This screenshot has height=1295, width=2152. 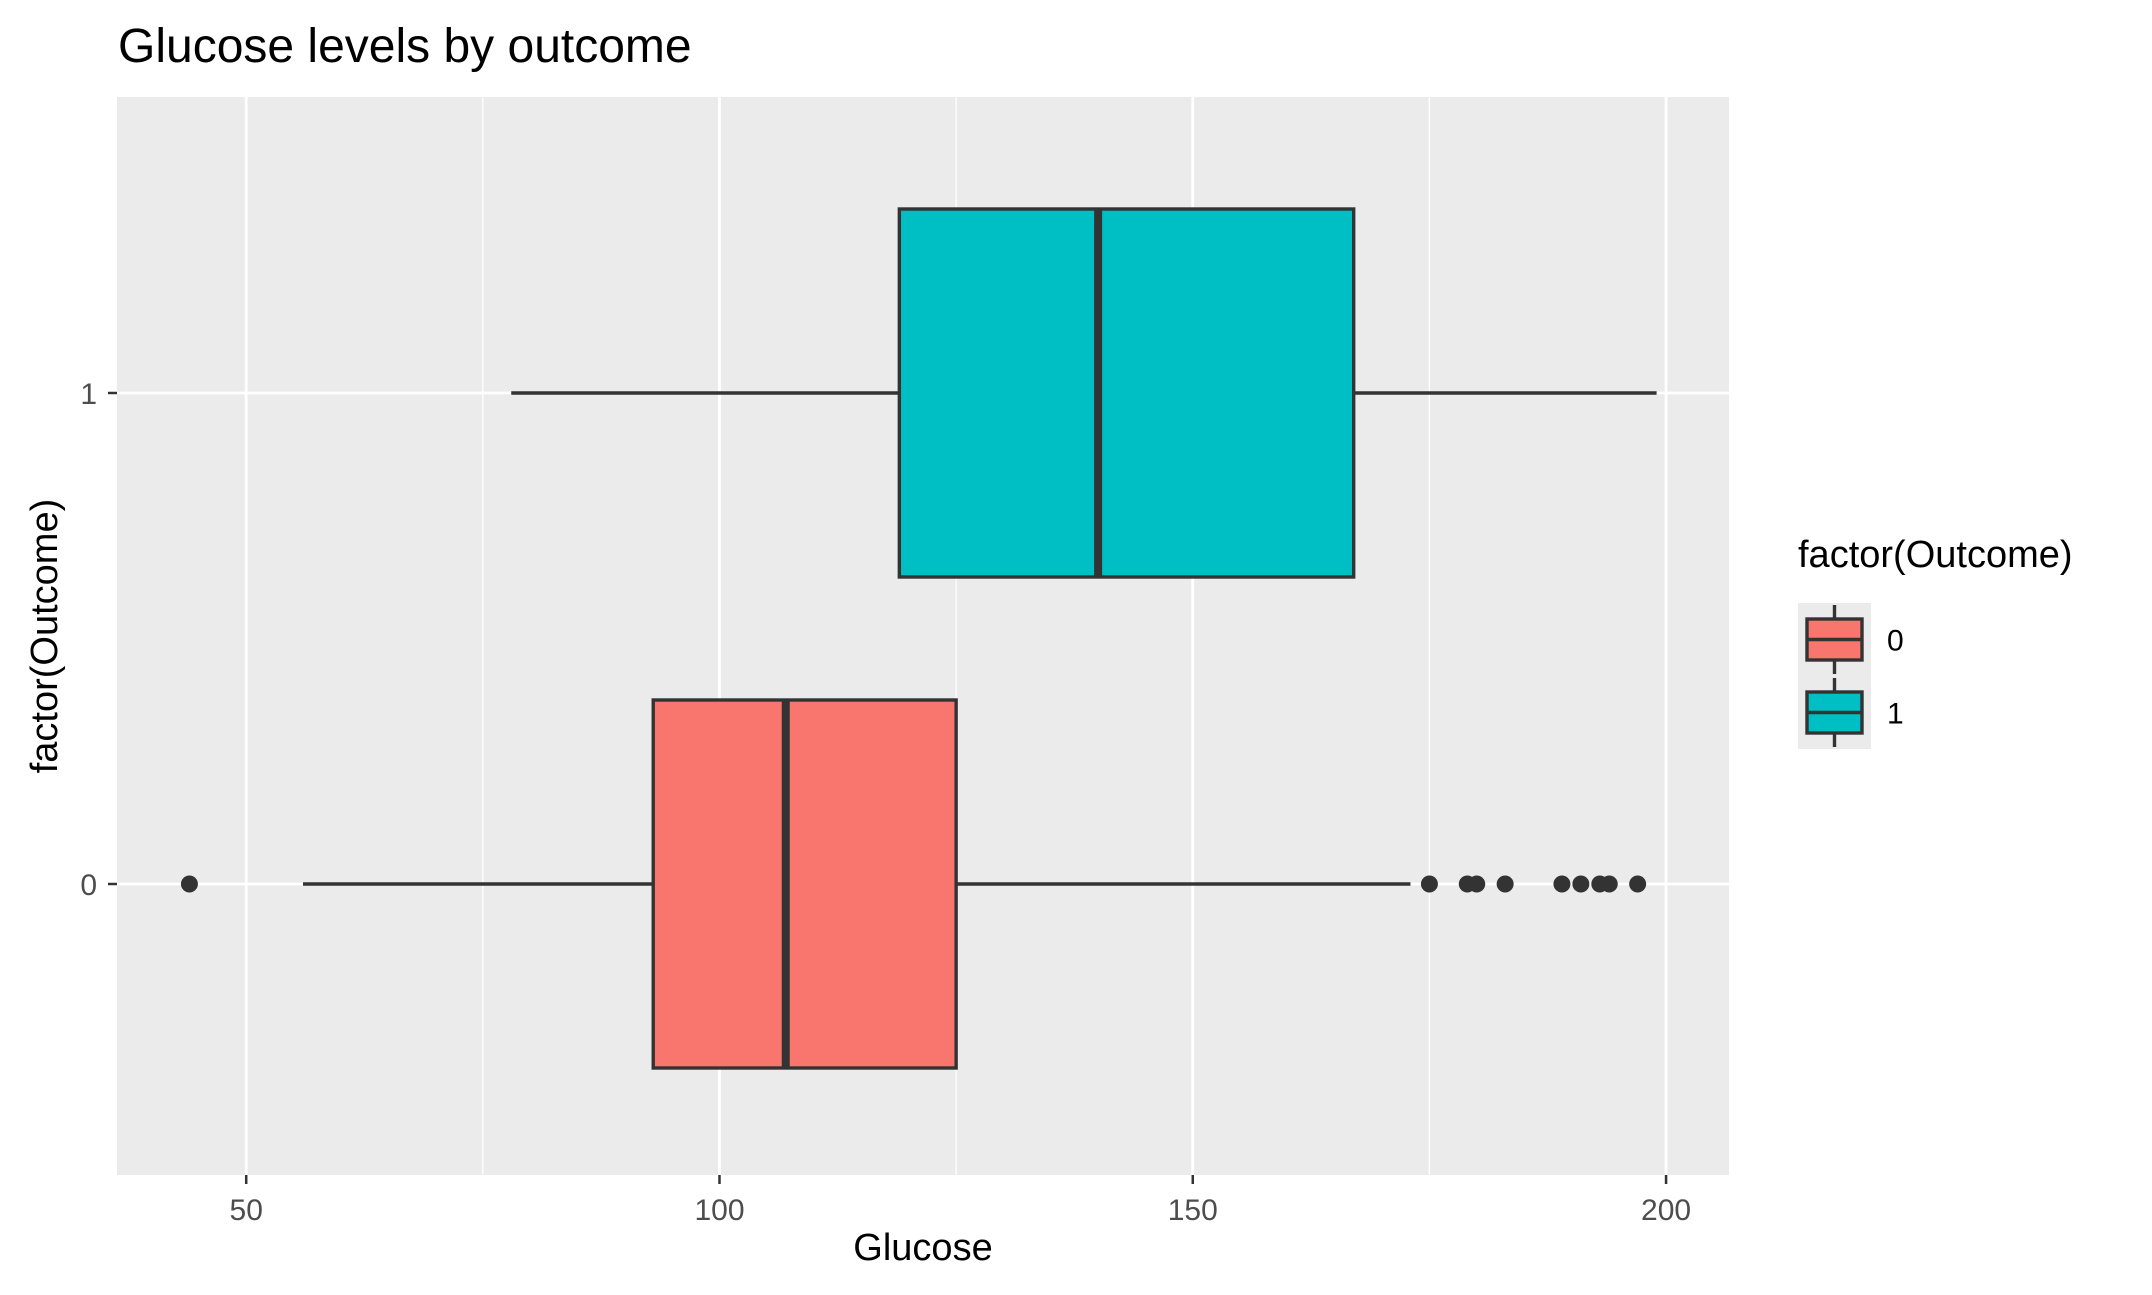 What do you see at coordinates (719, 1210) in the screenshot?
I see `x-tick-label: 100` at bounding box center [719, 1210].